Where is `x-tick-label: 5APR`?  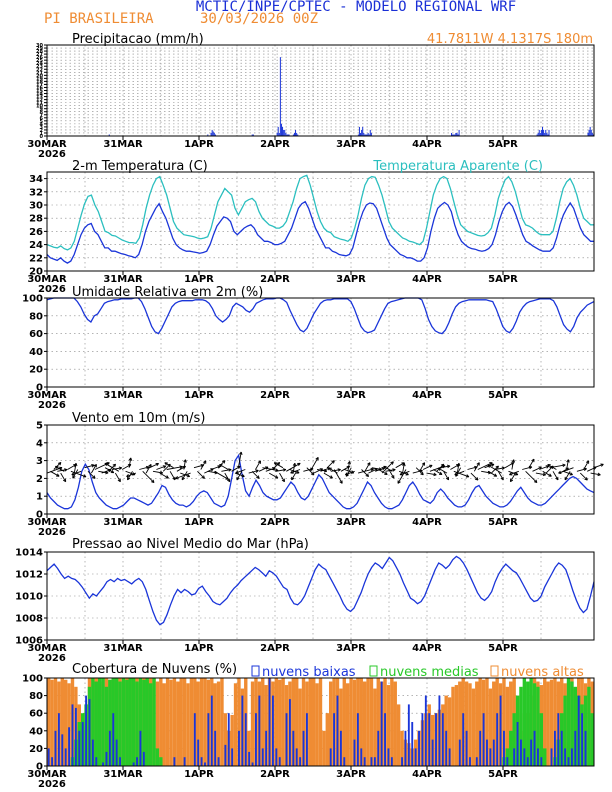
x-tick-label: 5APR is located at coordinates (503, 774).